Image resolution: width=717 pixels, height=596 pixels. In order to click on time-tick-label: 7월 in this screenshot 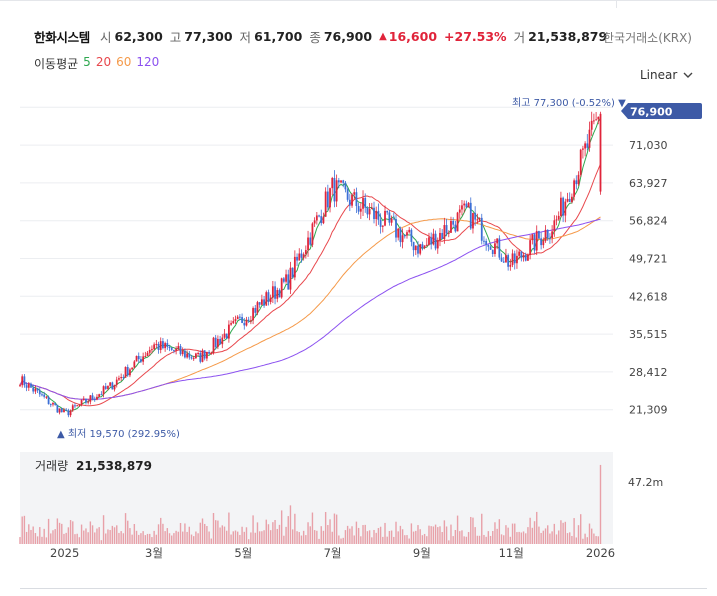, I will do `click(333, 553)`.